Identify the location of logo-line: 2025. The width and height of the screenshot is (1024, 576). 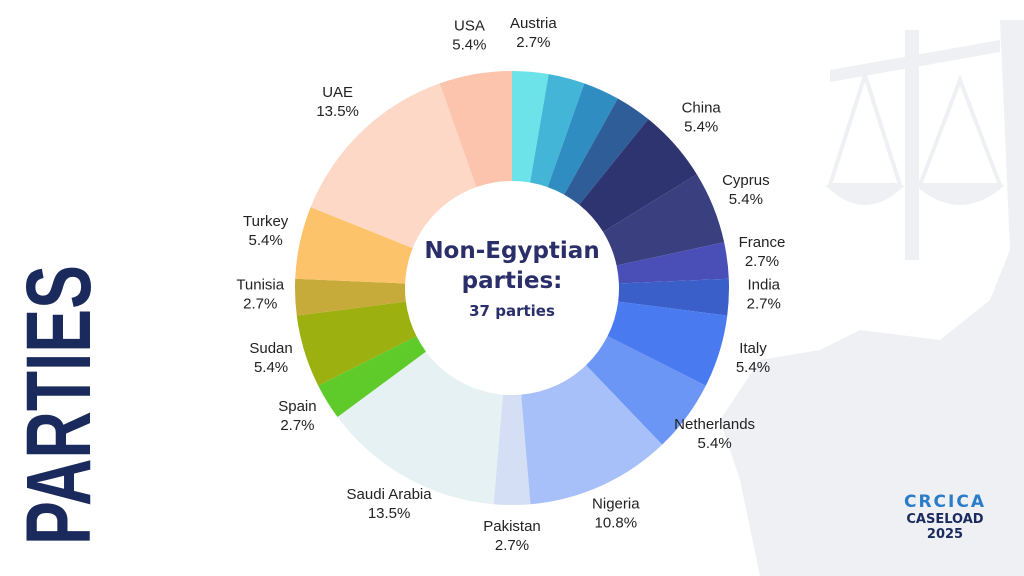
(945, 534).